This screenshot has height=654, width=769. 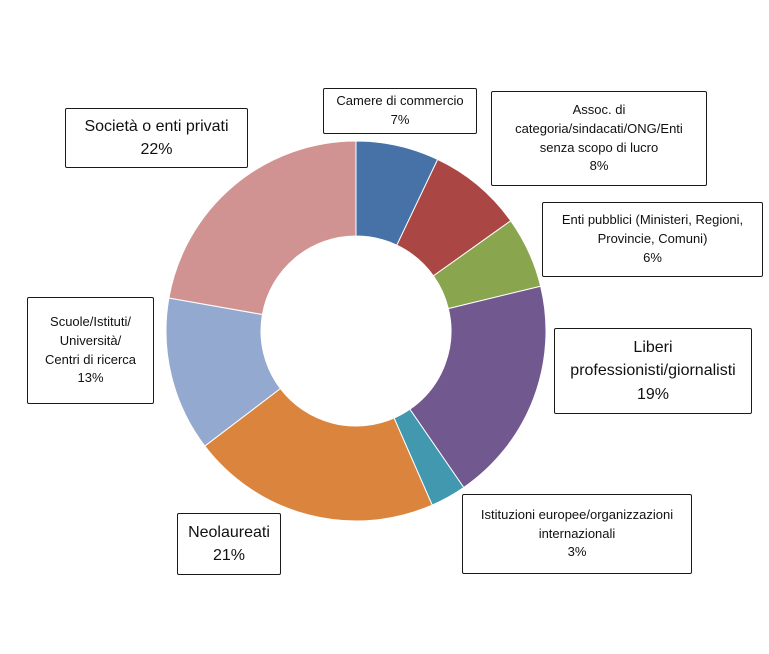 What do you see at coordinates (400, 119) in the screenshot?
I see `callout-percent: 7%` at bounding box center [400, 119].